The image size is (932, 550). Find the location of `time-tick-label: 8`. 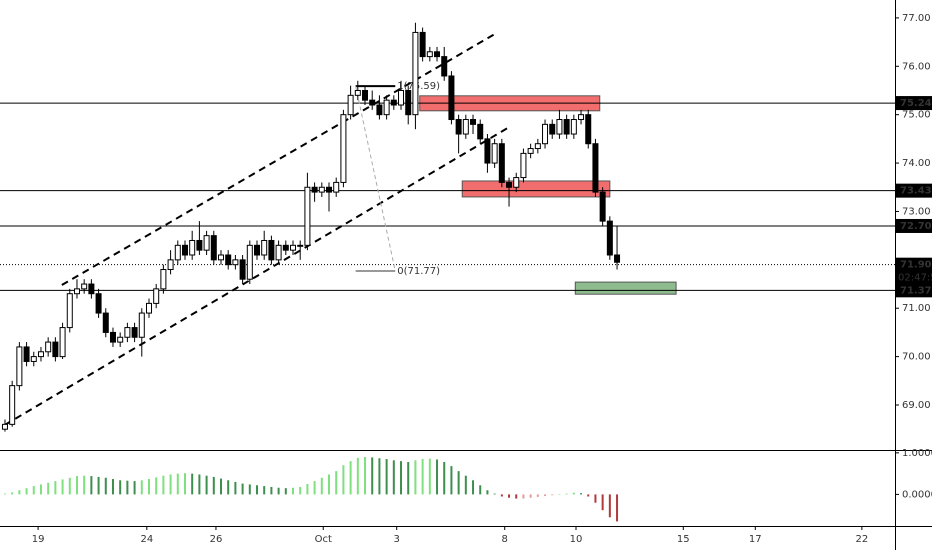

time-tick-label: 8 is located at coordinates (505, 539).